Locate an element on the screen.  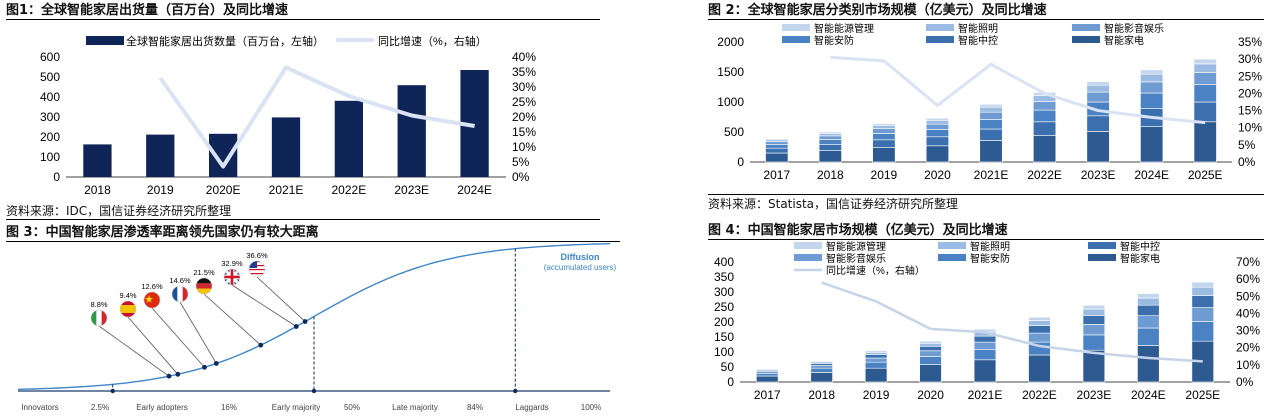
country-value: 14.6% is located at coordinates (180, 280).